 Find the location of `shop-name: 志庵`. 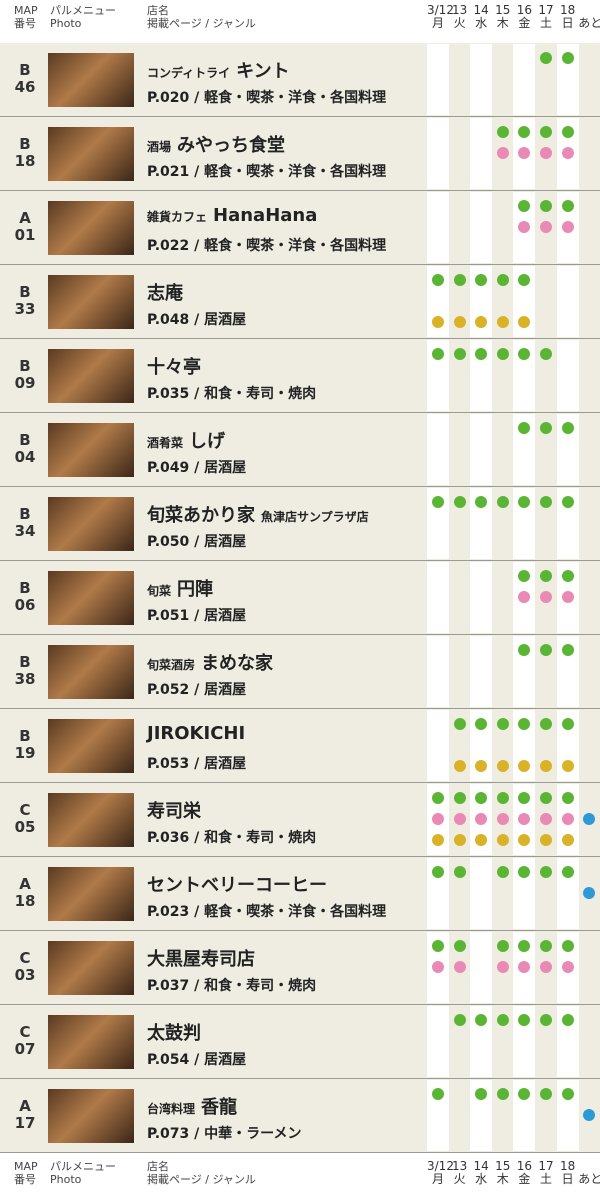

shop-name: 志庵 is located at coordinates (165, 293).